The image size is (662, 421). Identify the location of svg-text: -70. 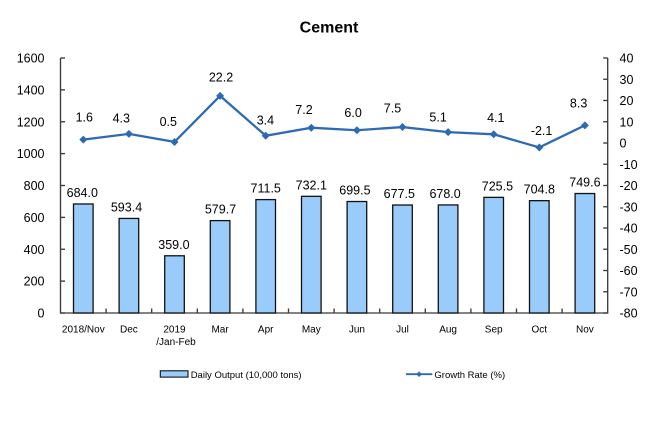
(629, 292).